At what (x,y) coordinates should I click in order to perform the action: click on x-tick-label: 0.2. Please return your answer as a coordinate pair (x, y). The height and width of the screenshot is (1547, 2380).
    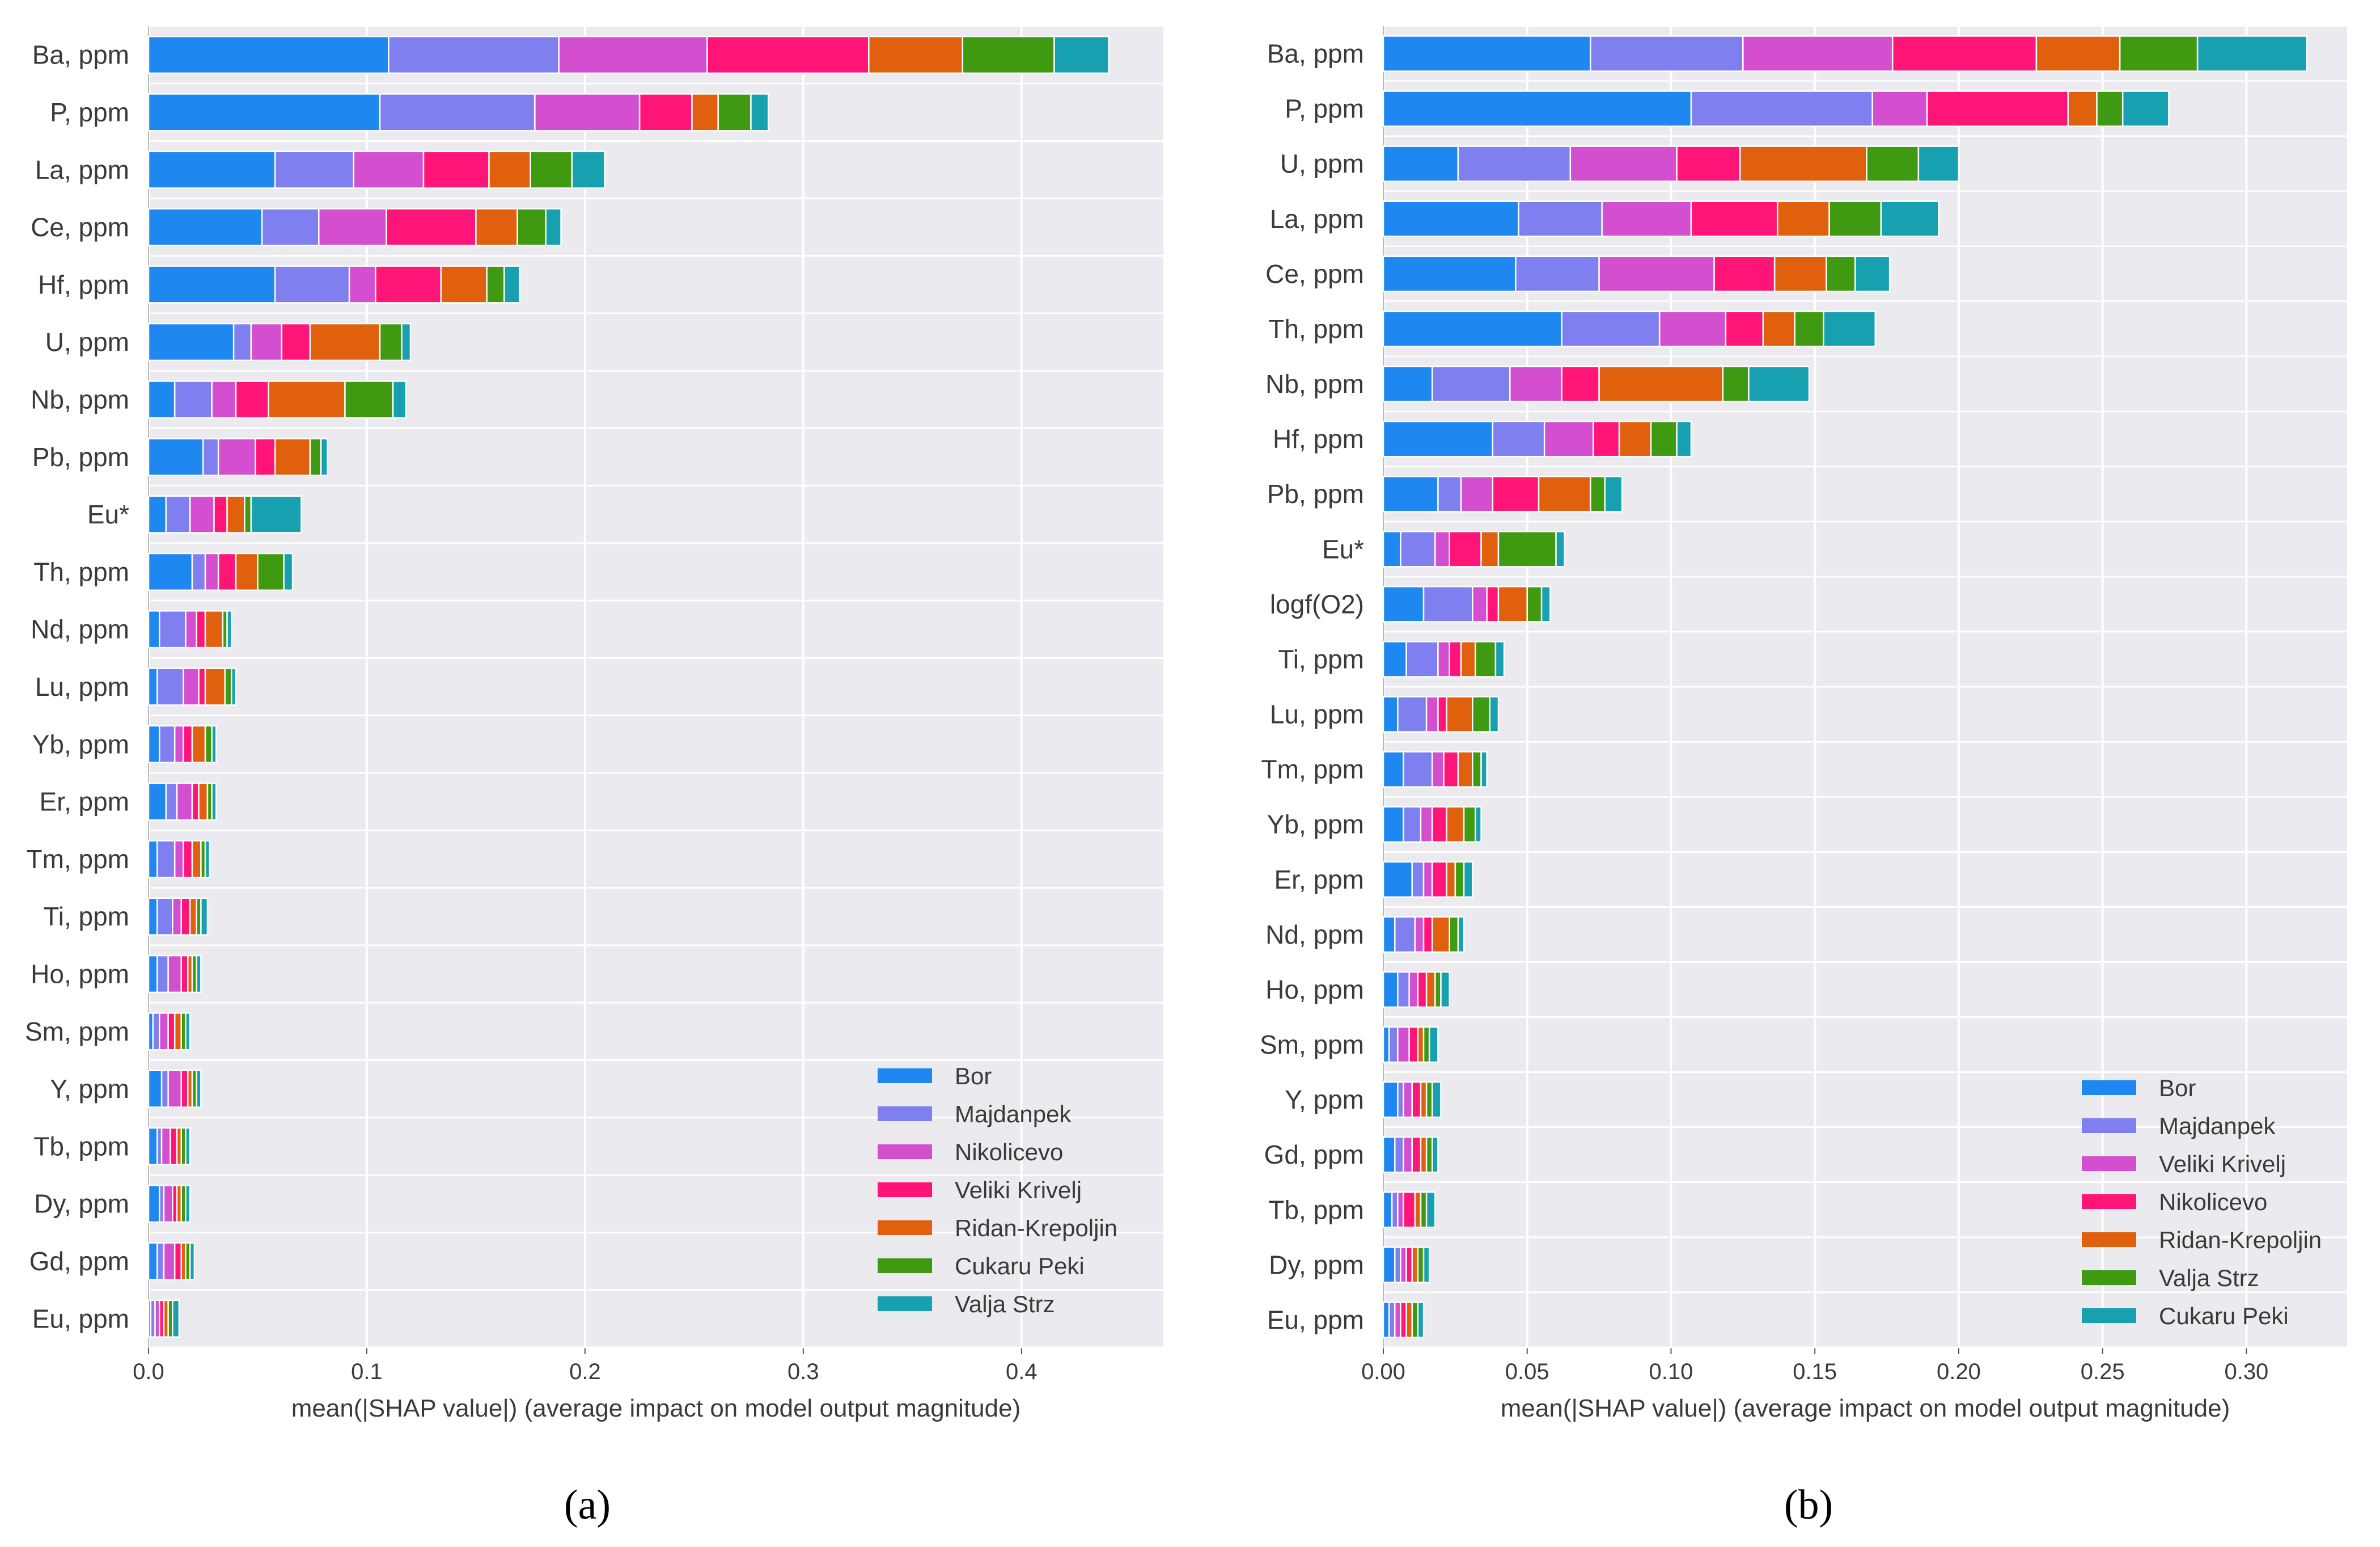
    Looking at the image, I should click on (585, 1371).